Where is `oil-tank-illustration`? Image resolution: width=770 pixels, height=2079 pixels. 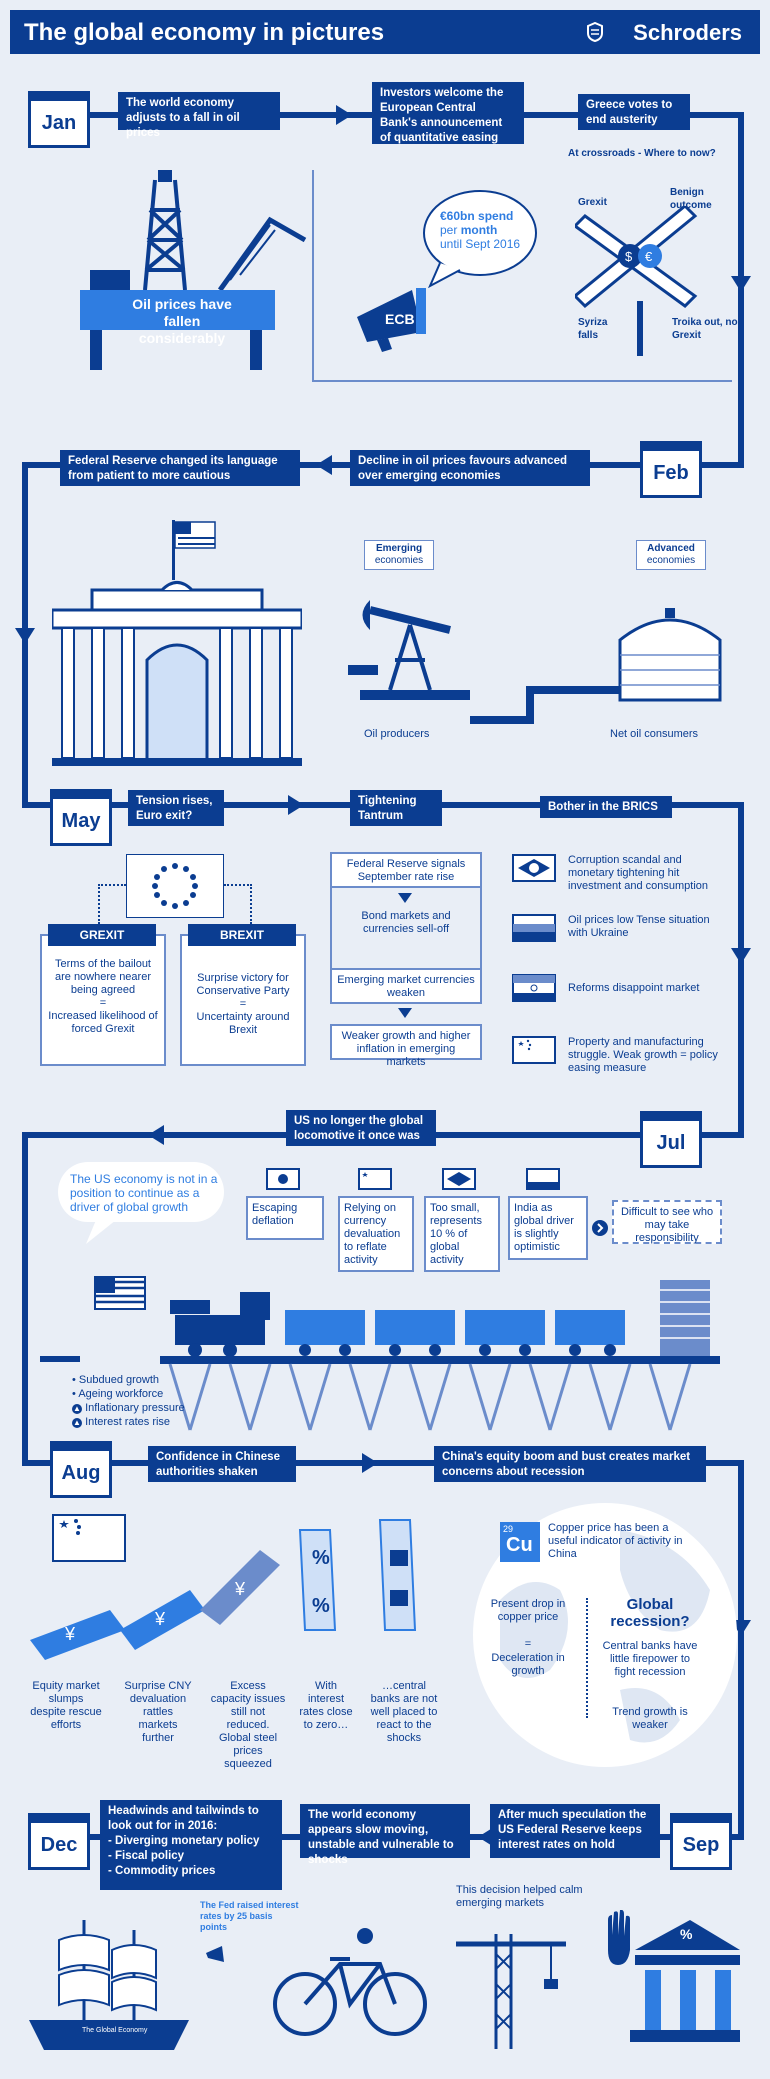 oil-tank-illustration is located at coordinates (670, 655).